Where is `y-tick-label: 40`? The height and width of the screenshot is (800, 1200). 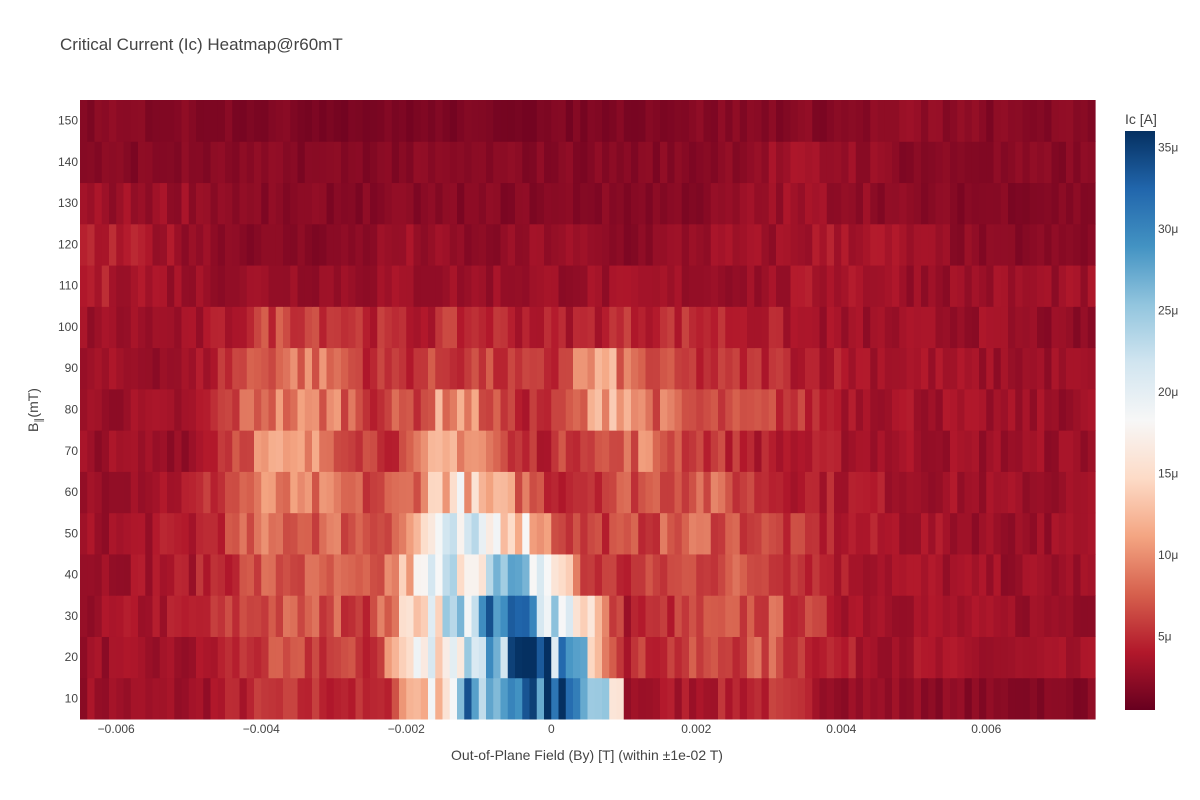 y-tick-label: 40 is located at coordinates (72, 575).